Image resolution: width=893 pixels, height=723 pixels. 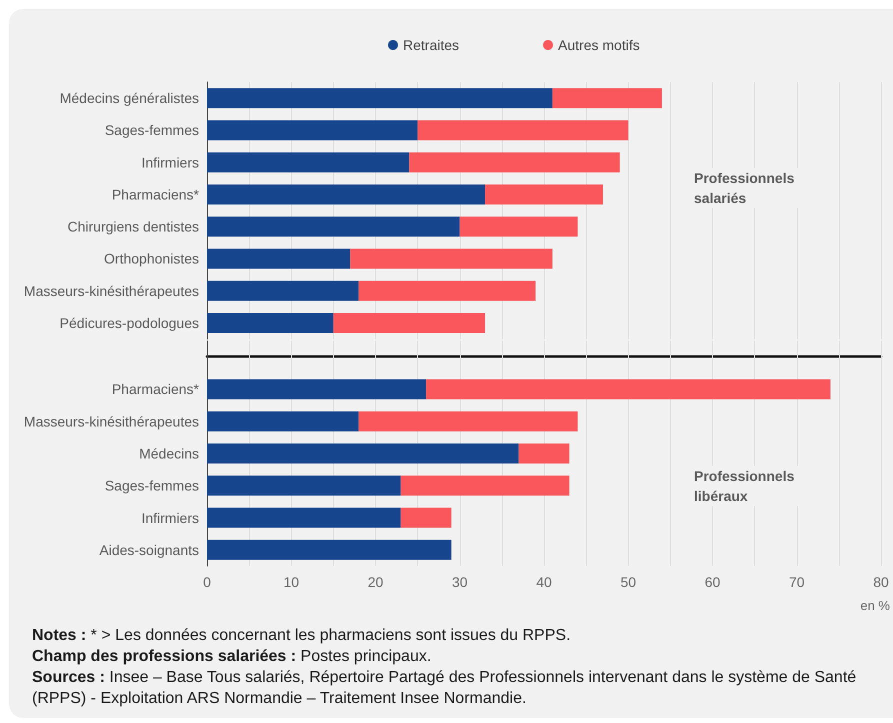 What do you see at coordinates (875, 605) in the screenshot?
I see `x-axis-title: en %` at bounding box center [875, 605].